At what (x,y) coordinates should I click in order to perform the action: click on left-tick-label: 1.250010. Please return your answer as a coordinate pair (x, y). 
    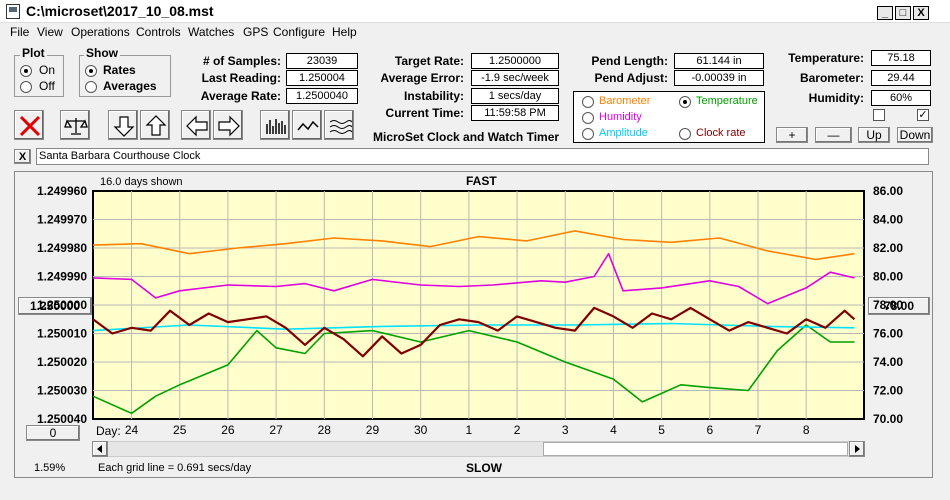
    Looking at the image, I should click on (62, 334).